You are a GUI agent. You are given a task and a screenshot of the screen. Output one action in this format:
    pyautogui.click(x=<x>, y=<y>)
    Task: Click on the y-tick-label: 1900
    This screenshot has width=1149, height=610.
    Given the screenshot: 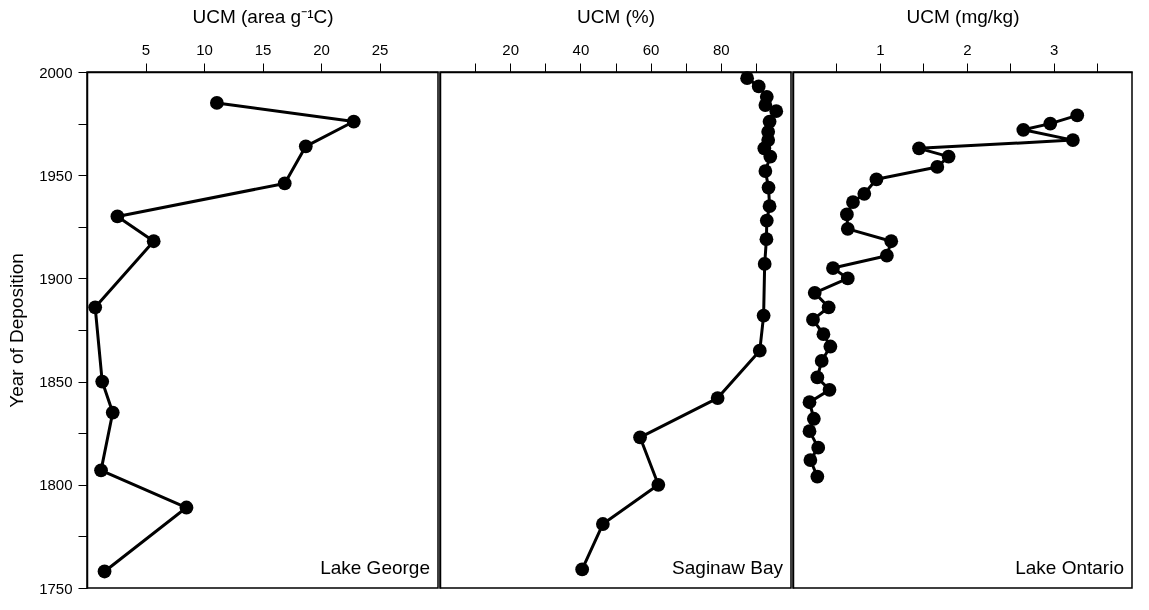 What is the action you would take?
    pyautogui.click(x=56, y=278)
    